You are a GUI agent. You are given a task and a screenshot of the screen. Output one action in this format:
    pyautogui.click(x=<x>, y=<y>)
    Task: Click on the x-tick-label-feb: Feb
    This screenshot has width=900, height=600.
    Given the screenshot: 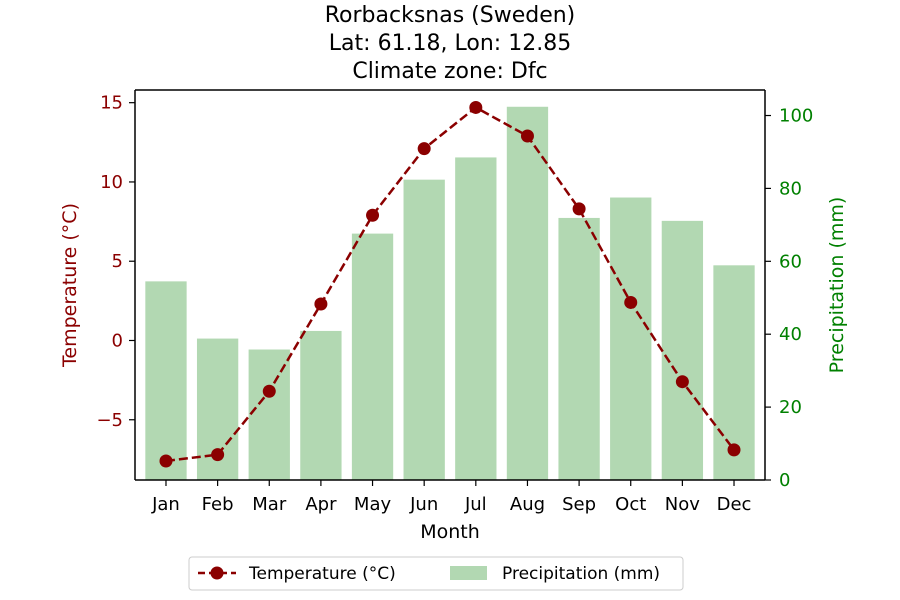 What is the action you would take?
    pyautogui.click(x=218, y=504)
    